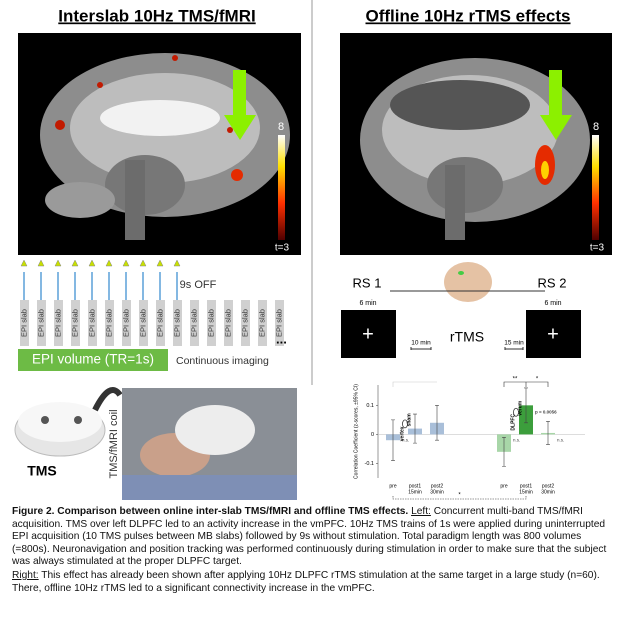  I want to click on right-title: Offline 10Hz rTMS effects, so click(468, 15).